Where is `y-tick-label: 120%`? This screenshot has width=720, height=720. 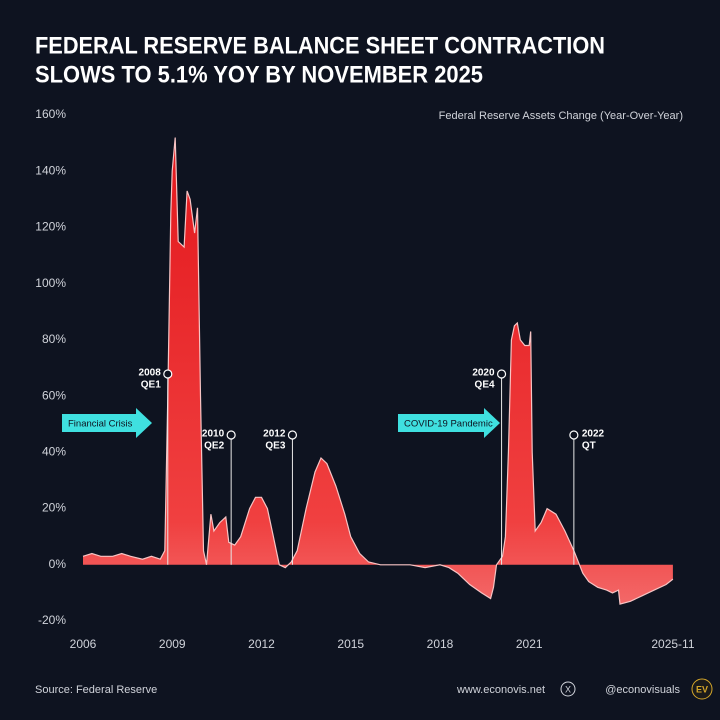 y-tick-label: 120% is located at coordinates (50, 227).